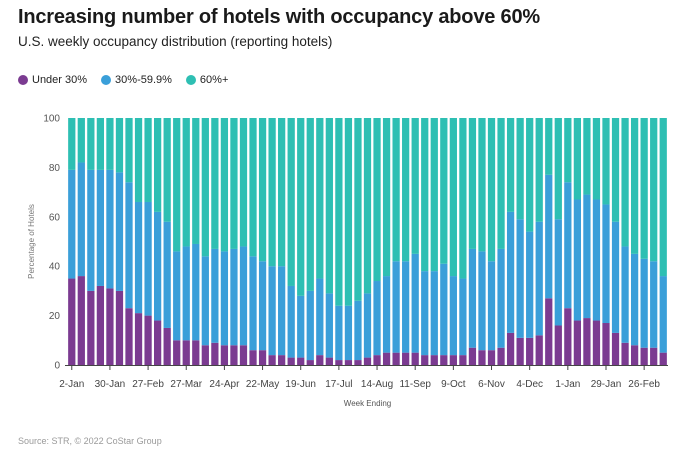  Describe the element at coordinates (90, 441) in the screenshot. I see `source-note: Source: STR, © 2022 CoStar Group` at that location.